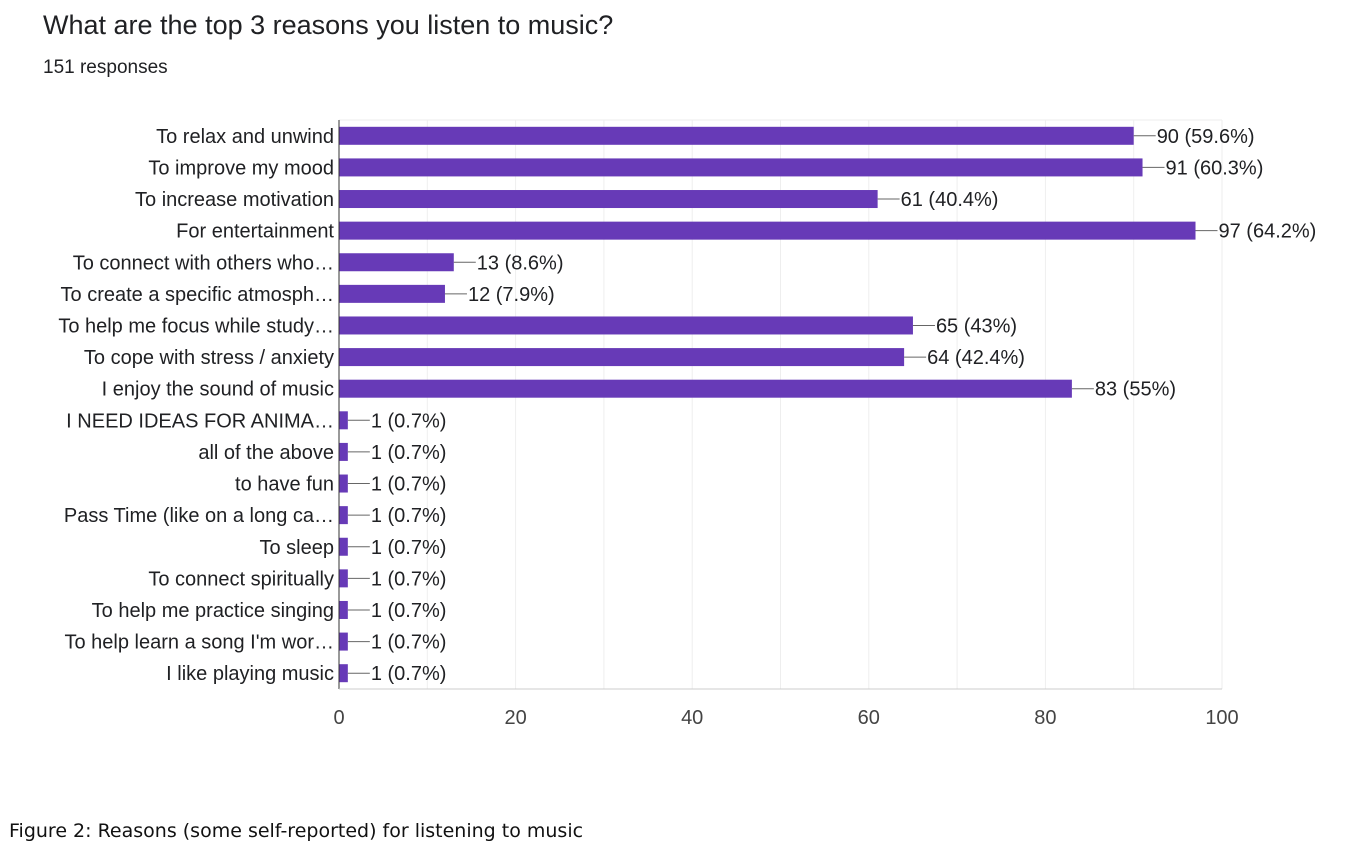  I want to click on data-label: 83 (55%), so click(1135, 390).